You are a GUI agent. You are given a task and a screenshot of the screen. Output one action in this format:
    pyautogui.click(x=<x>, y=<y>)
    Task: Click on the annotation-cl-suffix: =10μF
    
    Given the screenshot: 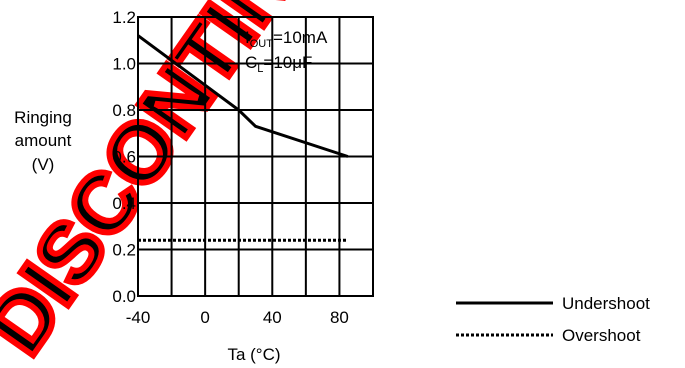 What is the action you would take?
    pyautogui.click(x=287, y=62)
    